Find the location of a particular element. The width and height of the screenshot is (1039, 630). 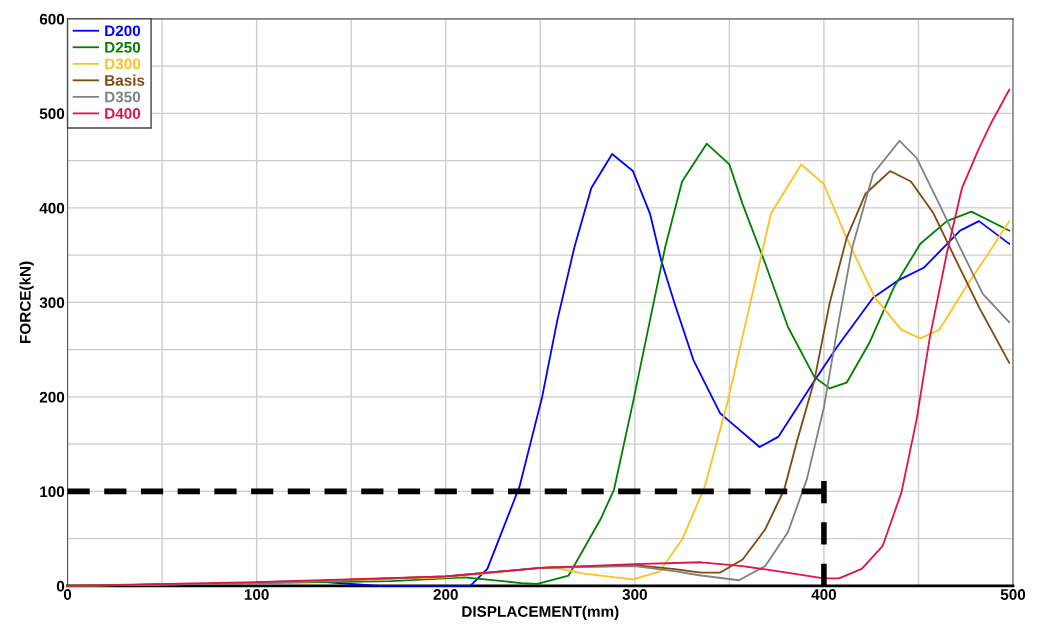

x-tick-label: 400 is located at coordinates (824, 594).